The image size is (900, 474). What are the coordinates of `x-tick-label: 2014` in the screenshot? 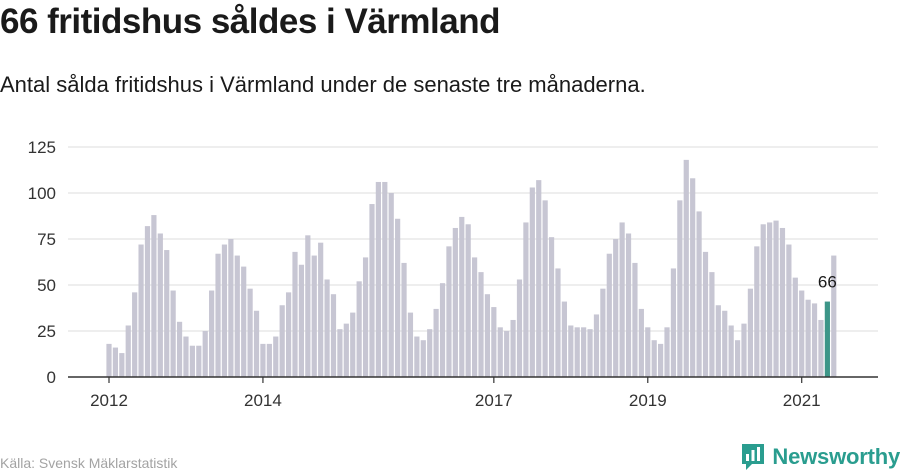 It's located at (263, 400).